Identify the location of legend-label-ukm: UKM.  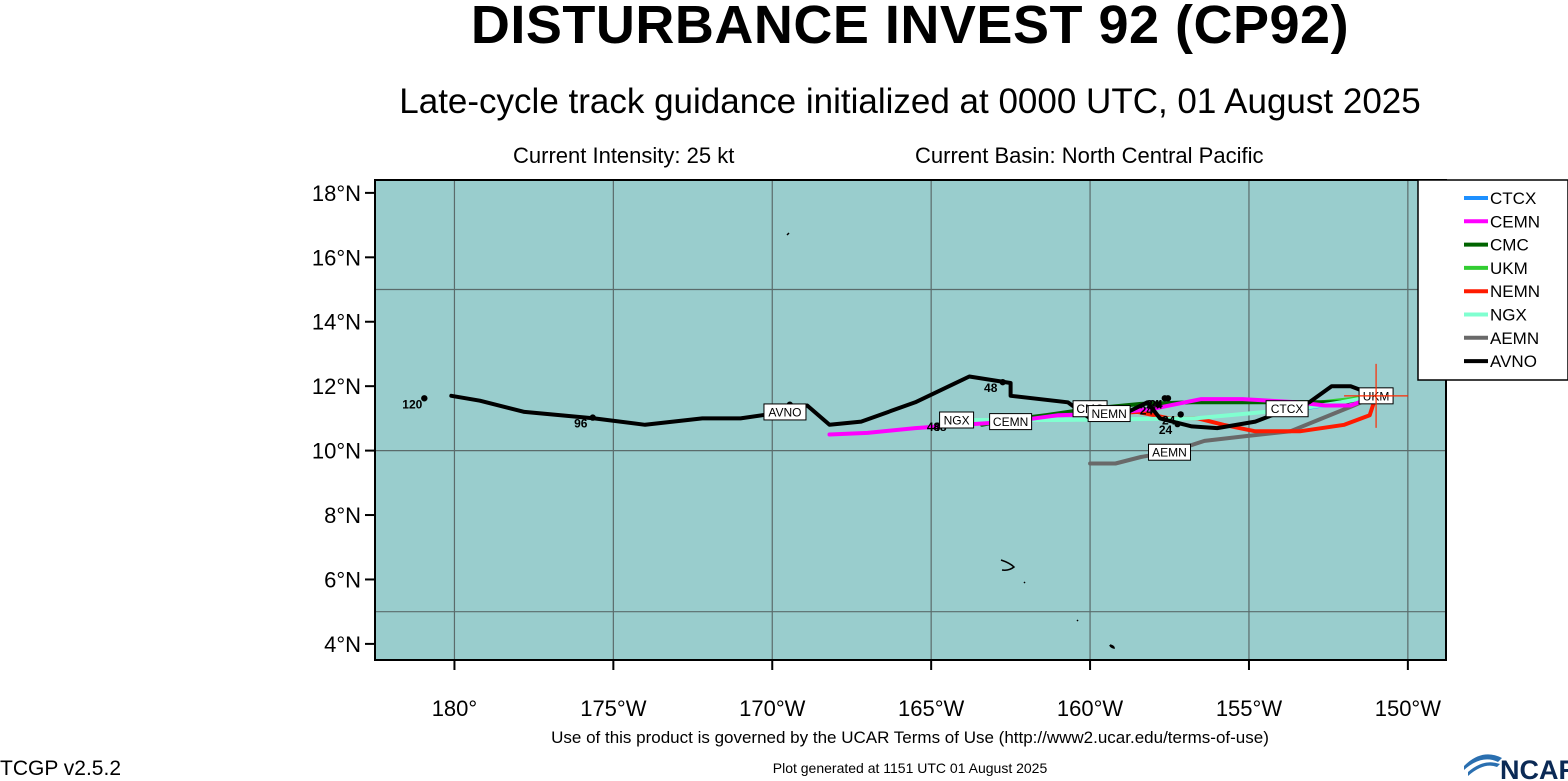
(1509, 268).